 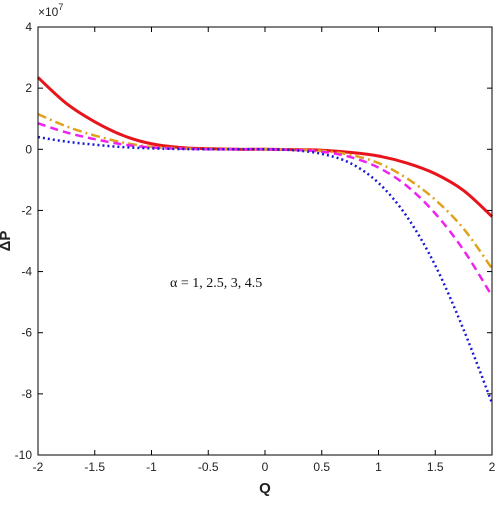 I want to click on y-tick-label: -8, so click(x=26, y=394).